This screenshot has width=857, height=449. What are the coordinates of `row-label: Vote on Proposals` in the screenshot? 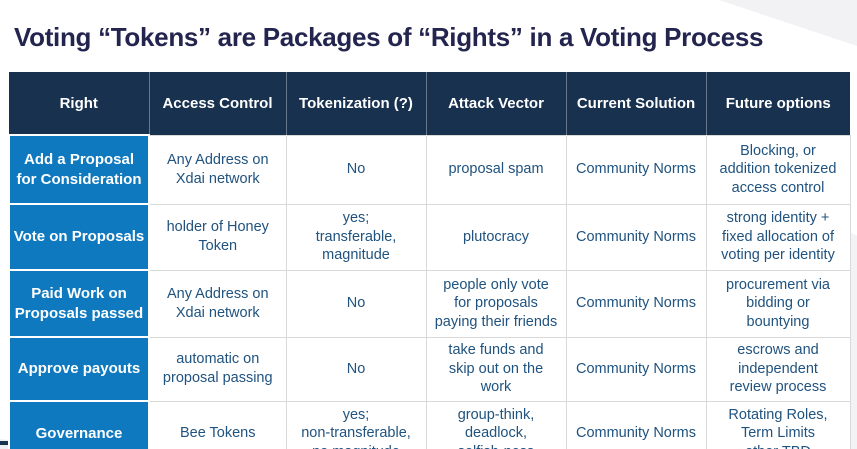 It's located at (79, 237).